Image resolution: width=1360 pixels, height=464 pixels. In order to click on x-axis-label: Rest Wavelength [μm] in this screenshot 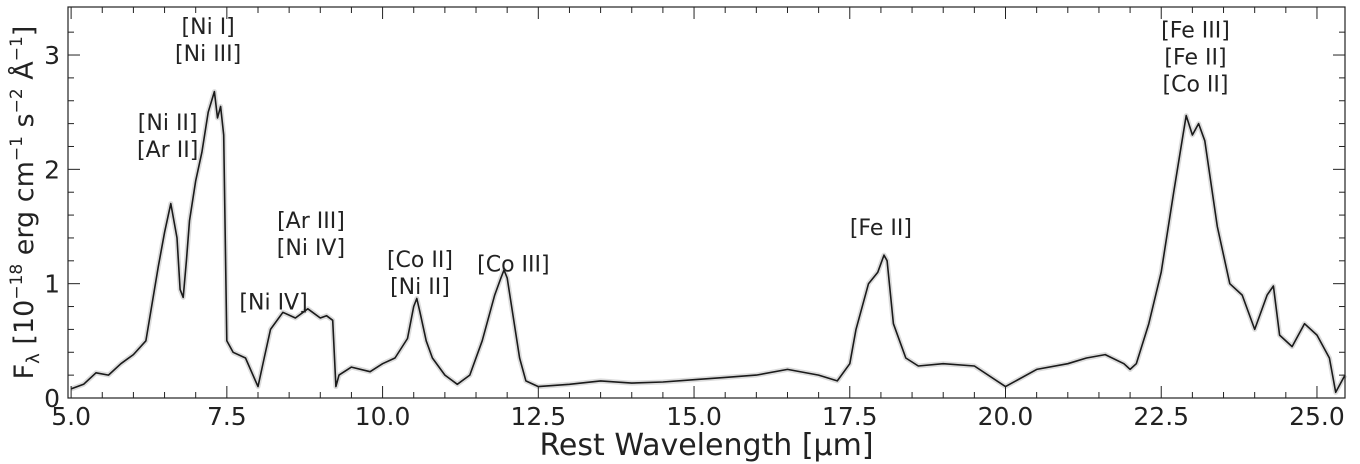, I will do `click(706, 445)`.